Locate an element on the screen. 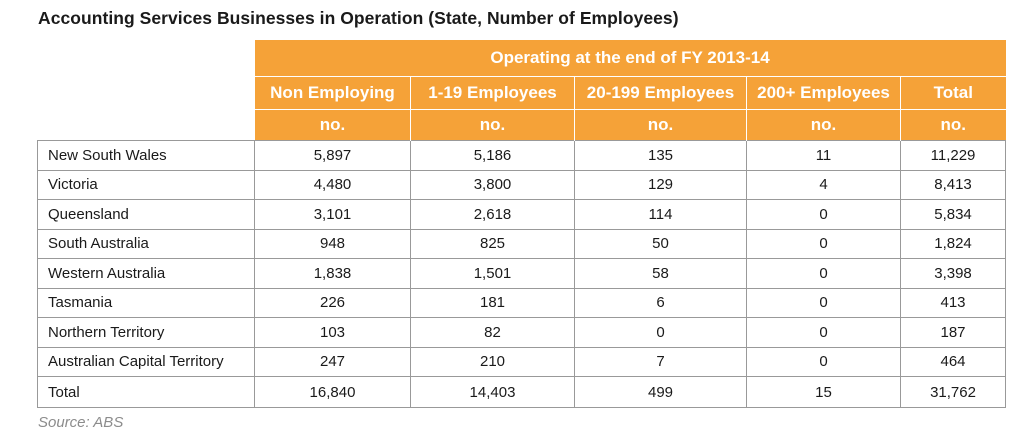 This screenshot has height=439, width=1024. state-name: South Australia is located at coordinates (146, 243).